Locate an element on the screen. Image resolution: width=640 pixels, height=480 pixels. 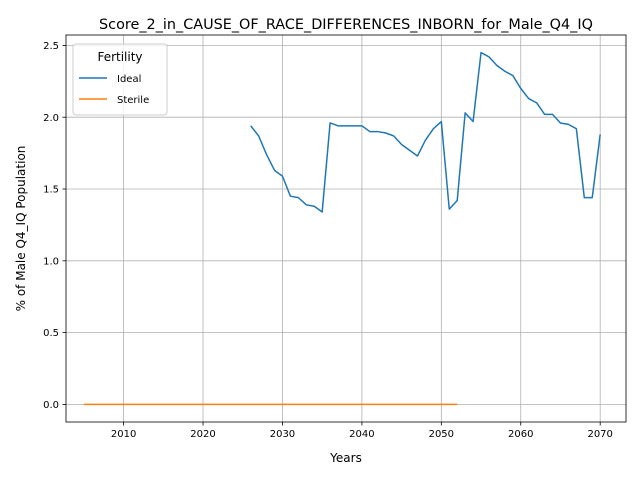
legend-box is located at coordinates (120, 79).